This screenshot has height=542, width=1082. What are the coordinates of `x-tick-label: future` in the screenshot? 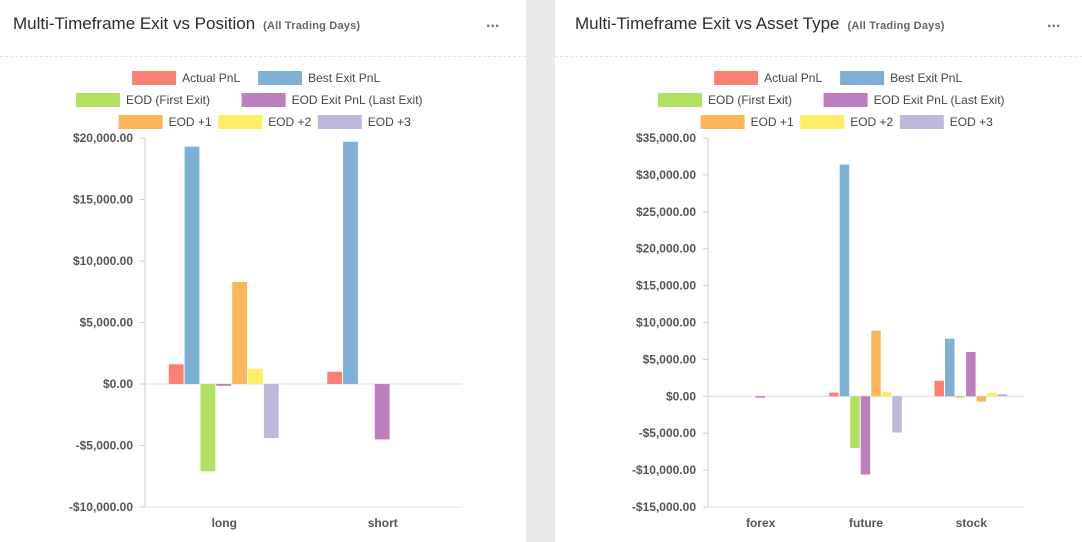 It's located at (866, 523).